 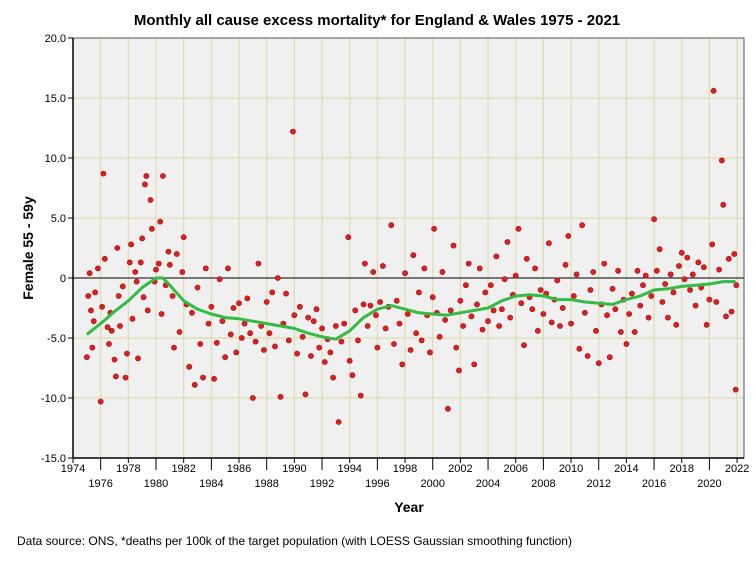 I want to click on x-tick-label: 2020, so click(x=709, y=484).